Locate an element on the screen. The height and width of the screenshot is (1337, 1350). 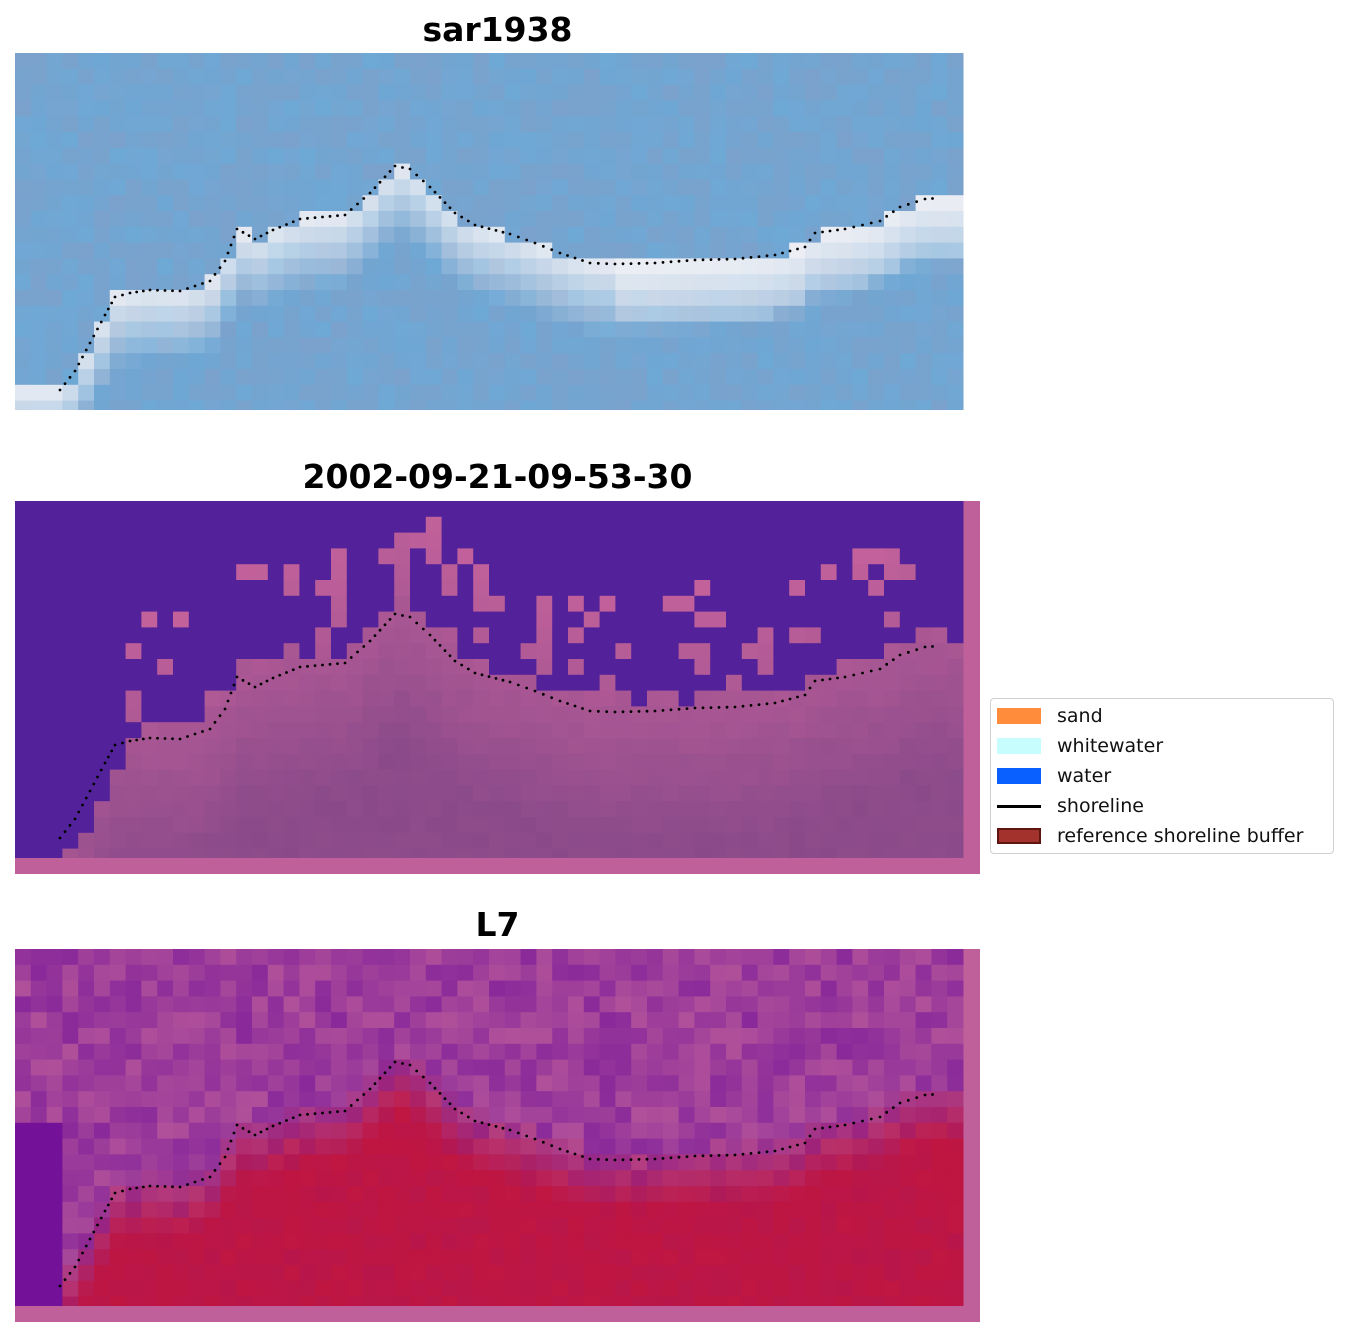
legend-item-whitewater: whitewater is located at coordinates (1080, 746).